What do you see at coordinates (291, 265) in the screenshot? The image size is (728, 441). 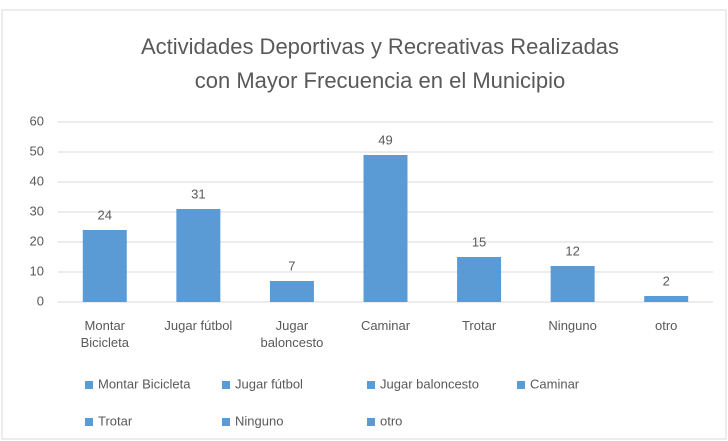 I see `value-label: 7` at bounding box center [291, 265].